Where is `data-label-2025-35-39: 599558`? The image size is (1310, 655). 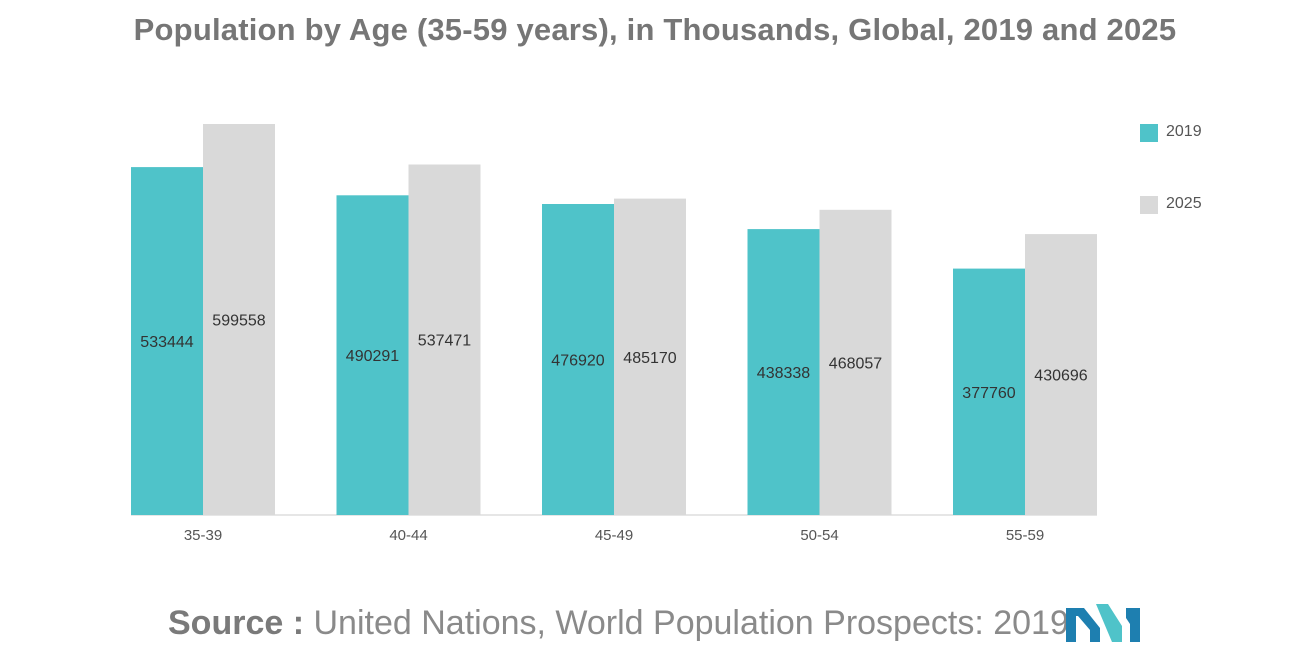
data-label-2025-35-39: 599558 is located at coordinates (238, 321).